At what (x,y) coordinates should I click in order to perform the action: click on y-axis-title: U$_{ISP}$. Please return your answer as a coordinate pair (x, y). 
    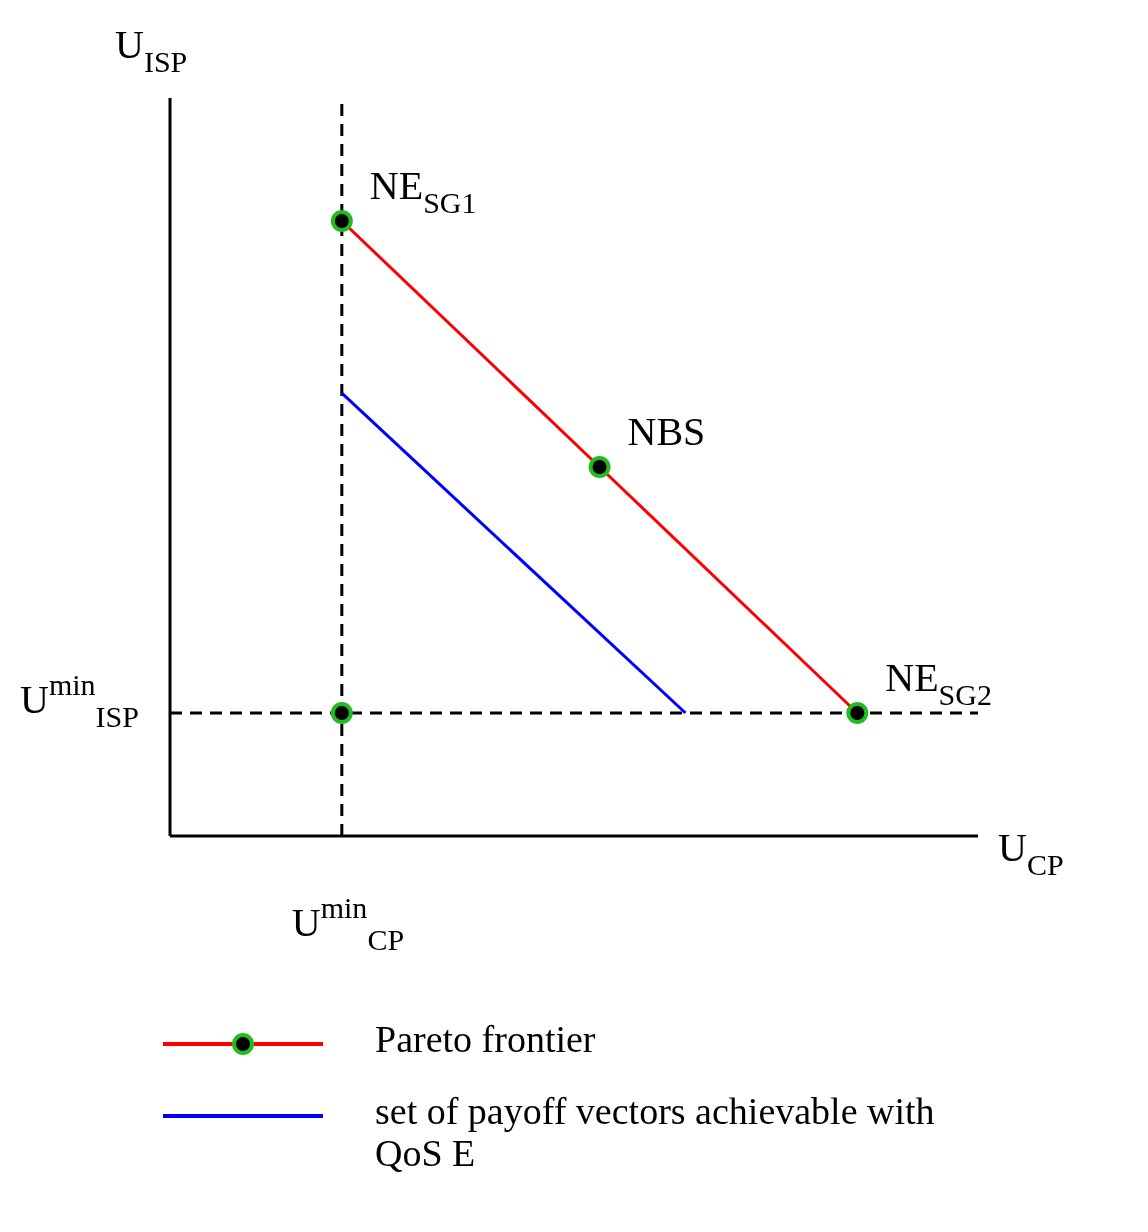
    Looking at the image, I should click on (151, 50).